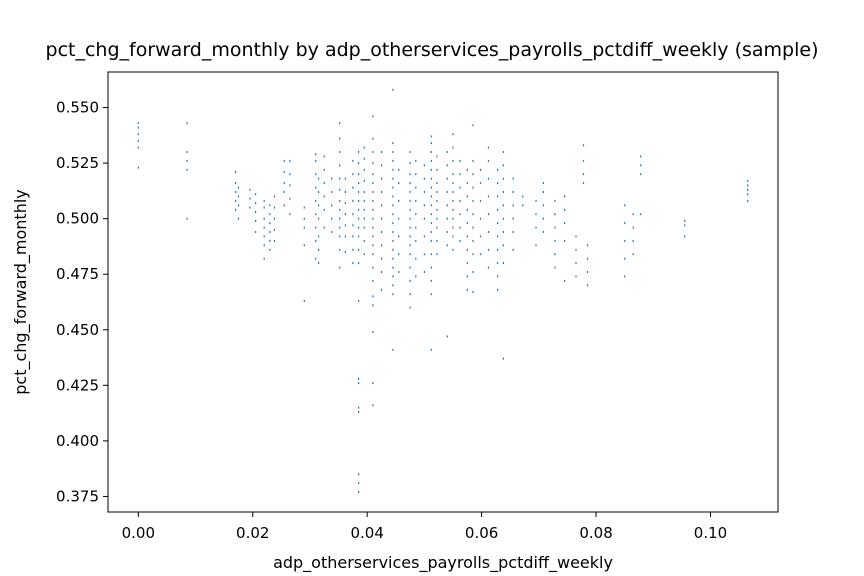  I want to click on y-tick-label: 0.425, so click(77, 385).